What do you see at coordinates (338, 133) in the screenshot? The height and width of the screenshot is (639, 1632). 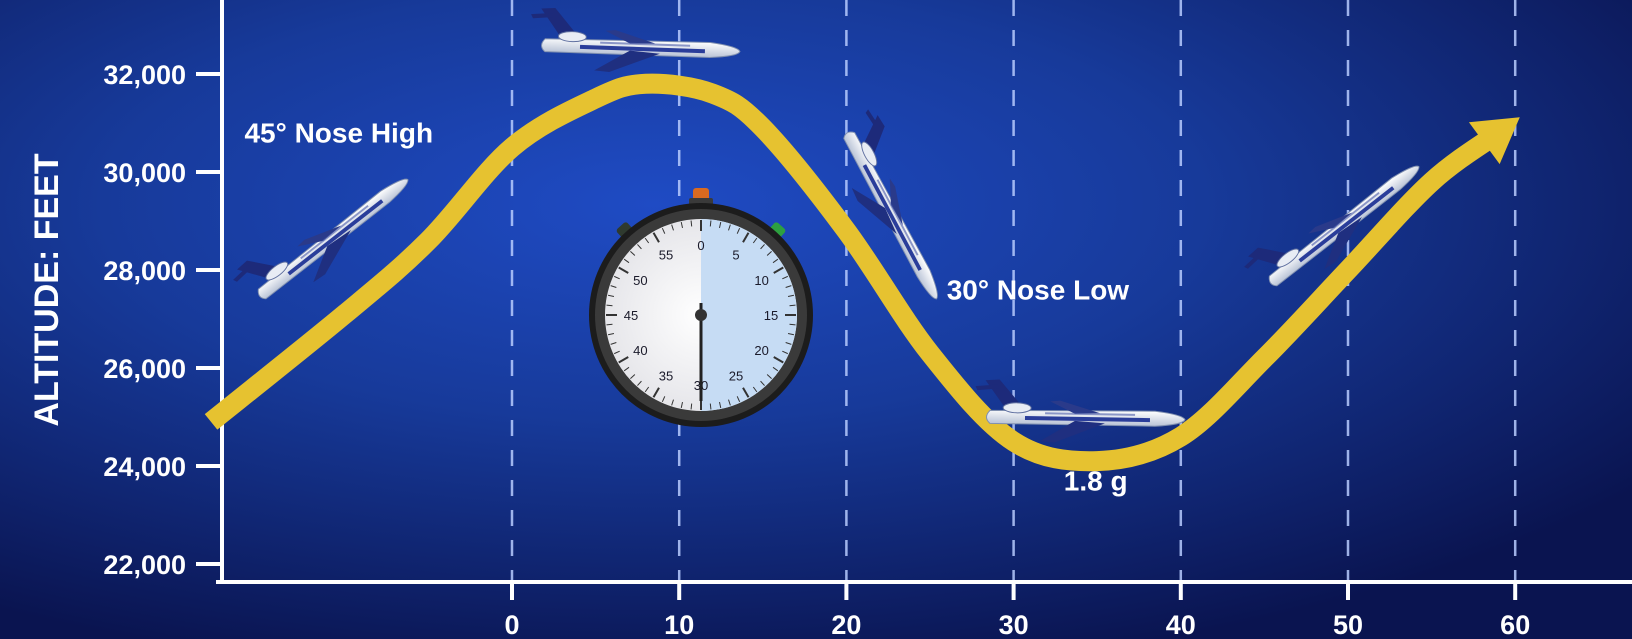 I see `annotation-label: 45° Nose High` at bounding box center [338, 133].